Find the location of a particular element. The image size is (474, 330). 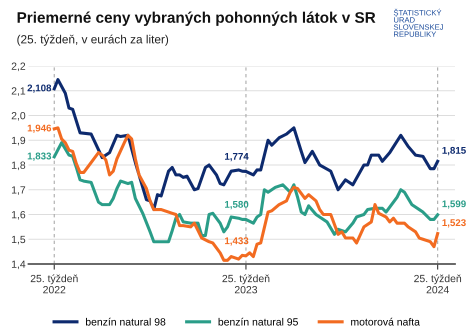

y-tick-label: 2,1 is located at coordinates (19, 91).